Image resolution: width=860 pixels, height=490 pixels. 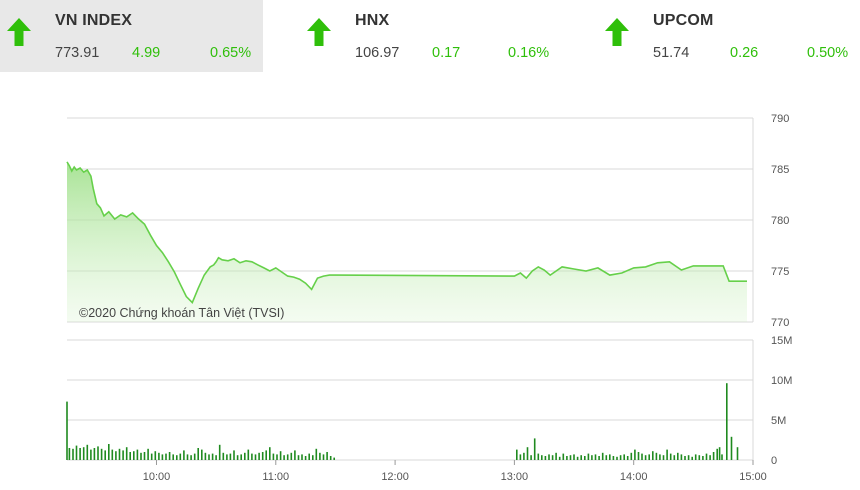 What do you see at coordinates (780, 323) in the screenshot?
I see `price-y-tick-label: 770` at bounding box center [780, 323].